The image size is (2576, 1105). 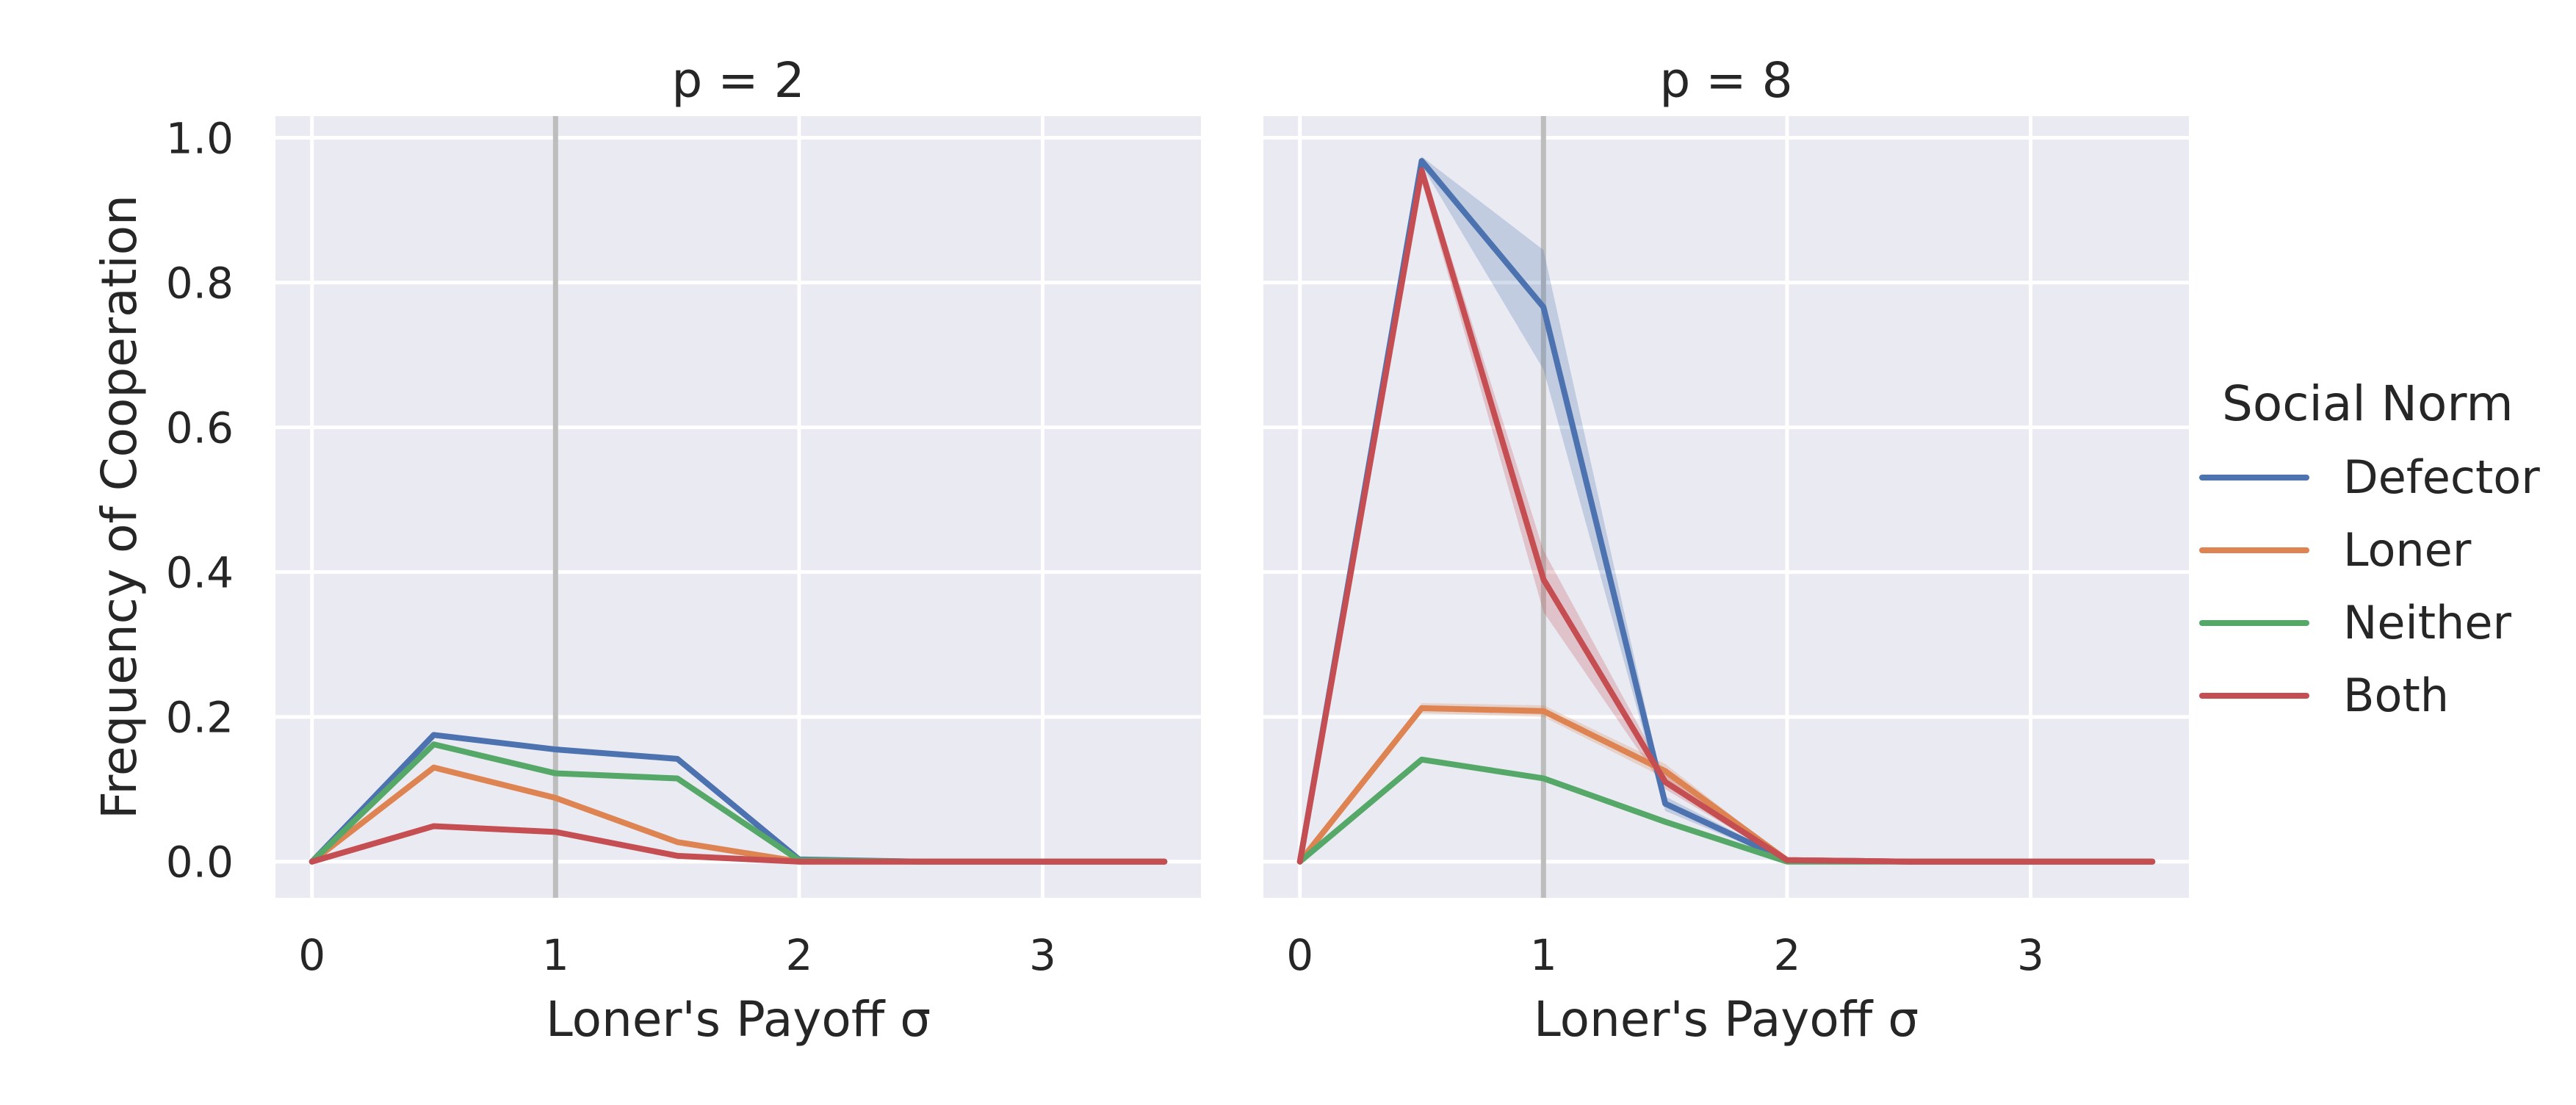 What do you see at coordinates (737, 80) in the screenshot?
I see `panel-title: p = 2` at bounding box center [737, 80].